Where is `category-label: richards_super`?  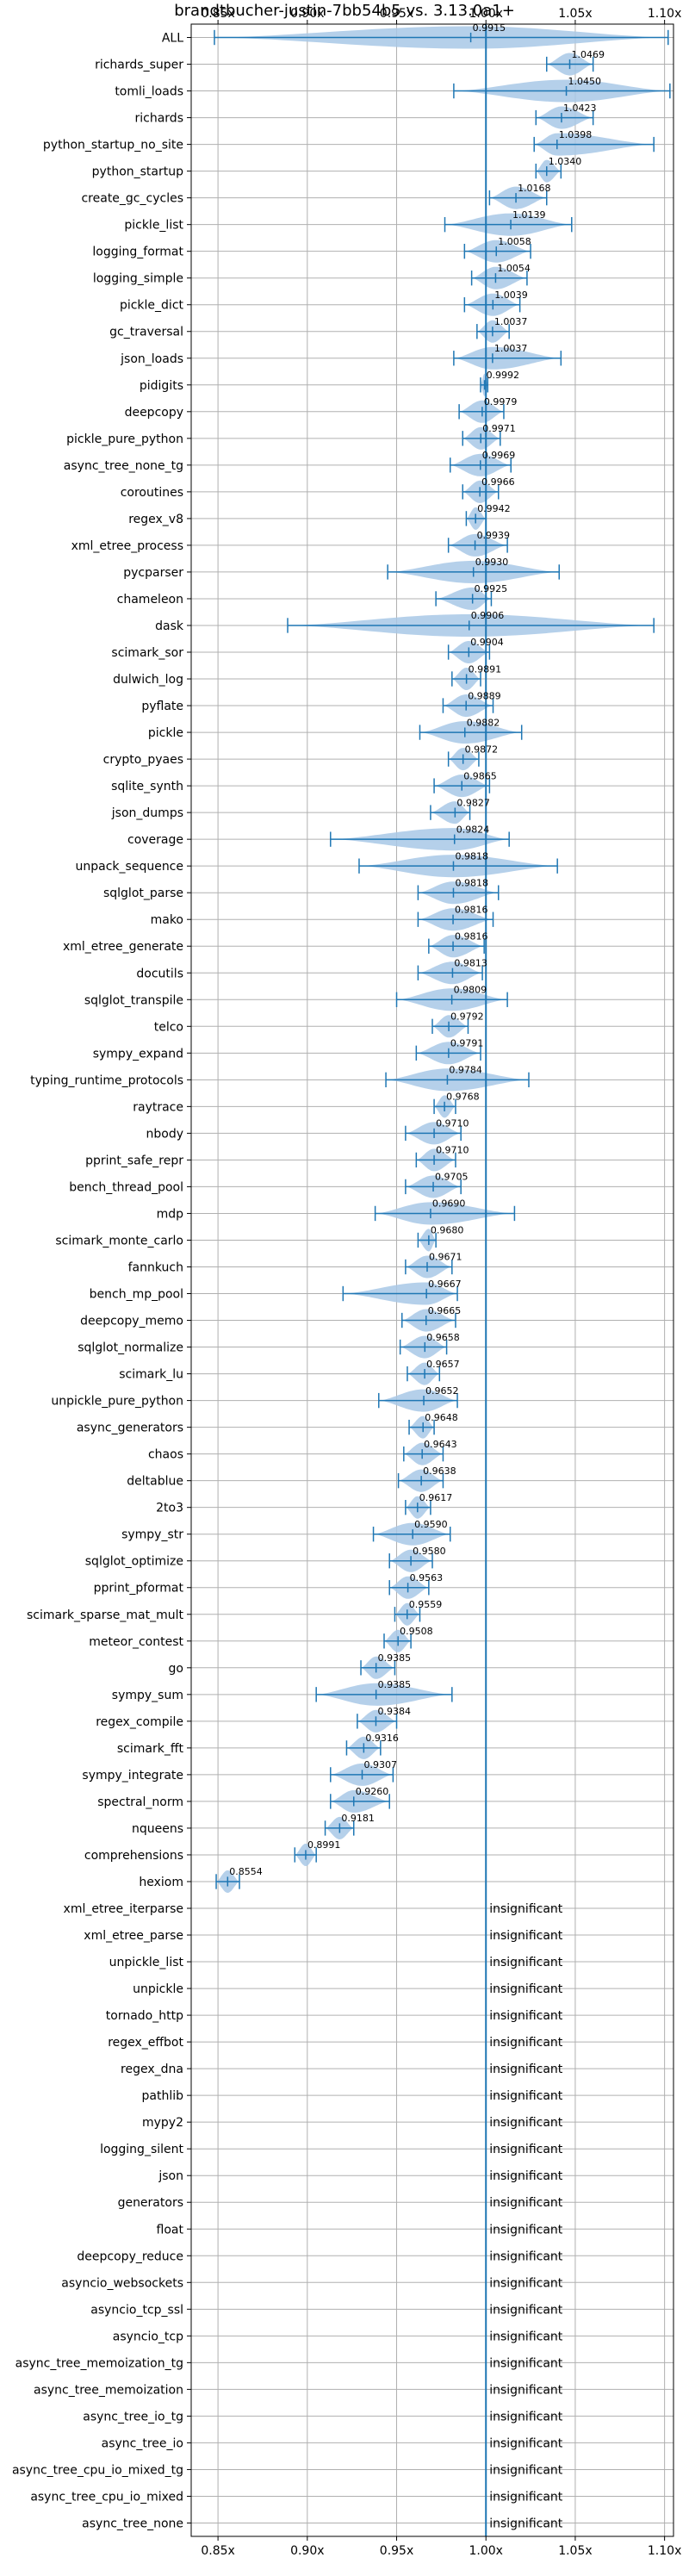
category-label: richards_super is located at coordinates (139, 66).